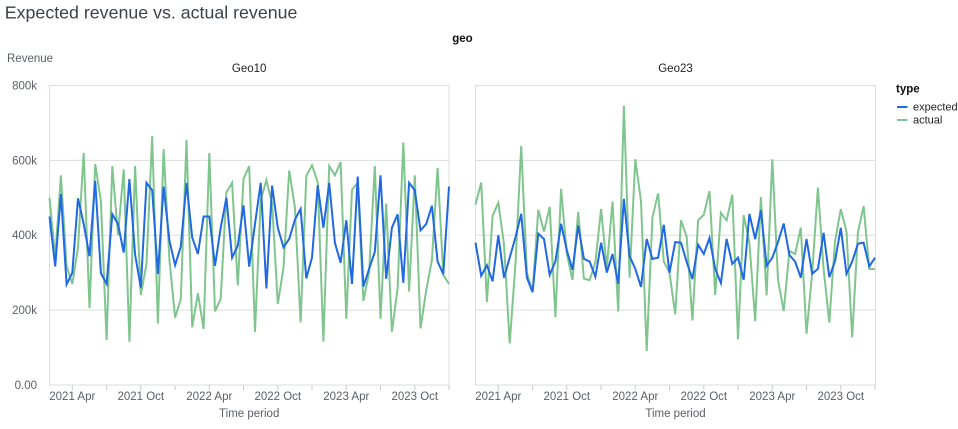 This screenshot has height=429, width=958. What do you see at coordinates (927, 121) in the screenshot?
I see `svg-text: actual` at bounding box center [927, 121].